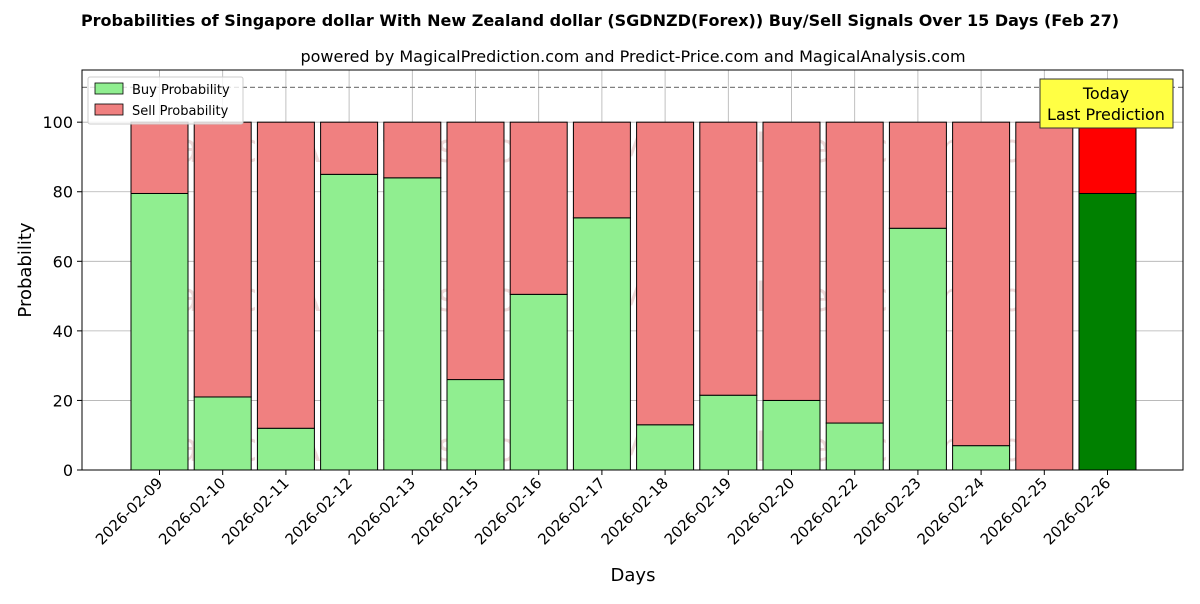  Describe the element at coordinates (1077, 511) in the screenshot. I see `x-tick-label: 2026-02-26` at that location.